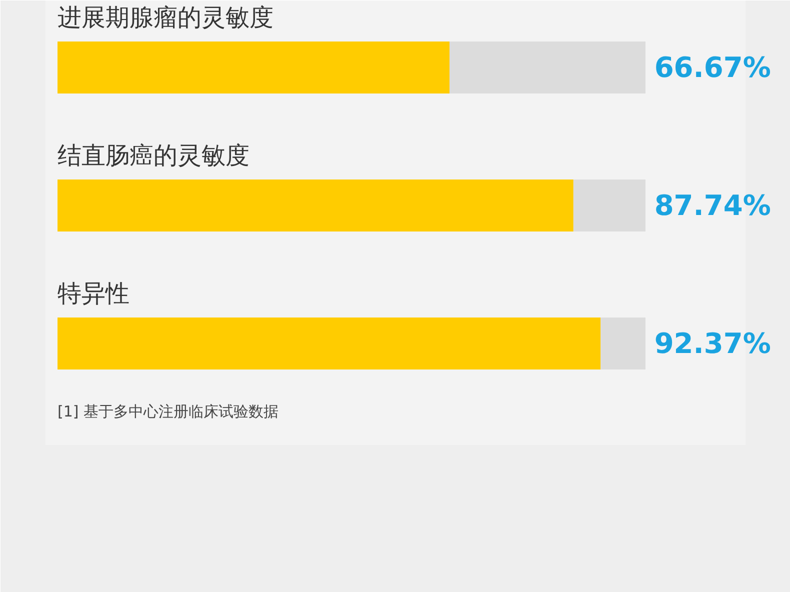 The image size is (790, 592). I want to click on data-label: 66.67%, so click(712, 67).